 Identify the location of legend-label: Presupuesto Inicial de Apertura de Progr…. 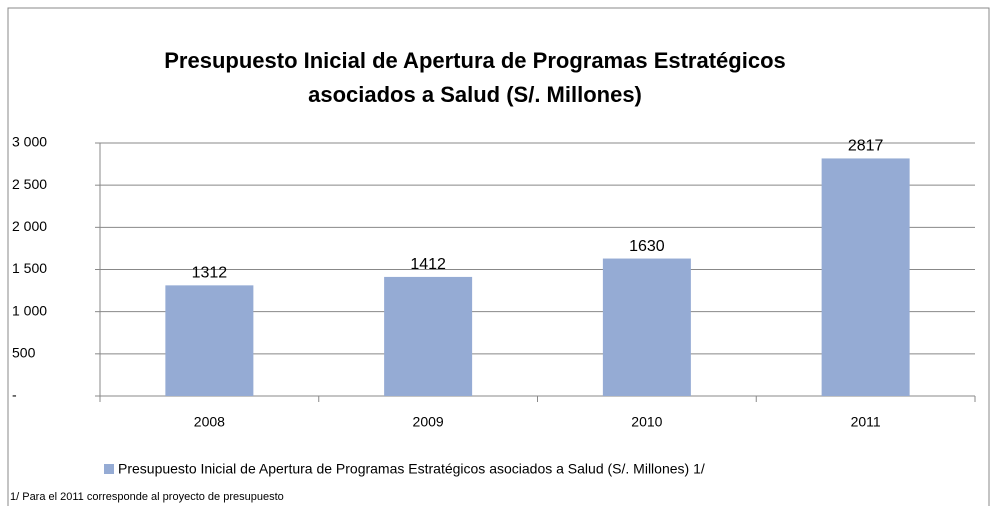
(411, 469).